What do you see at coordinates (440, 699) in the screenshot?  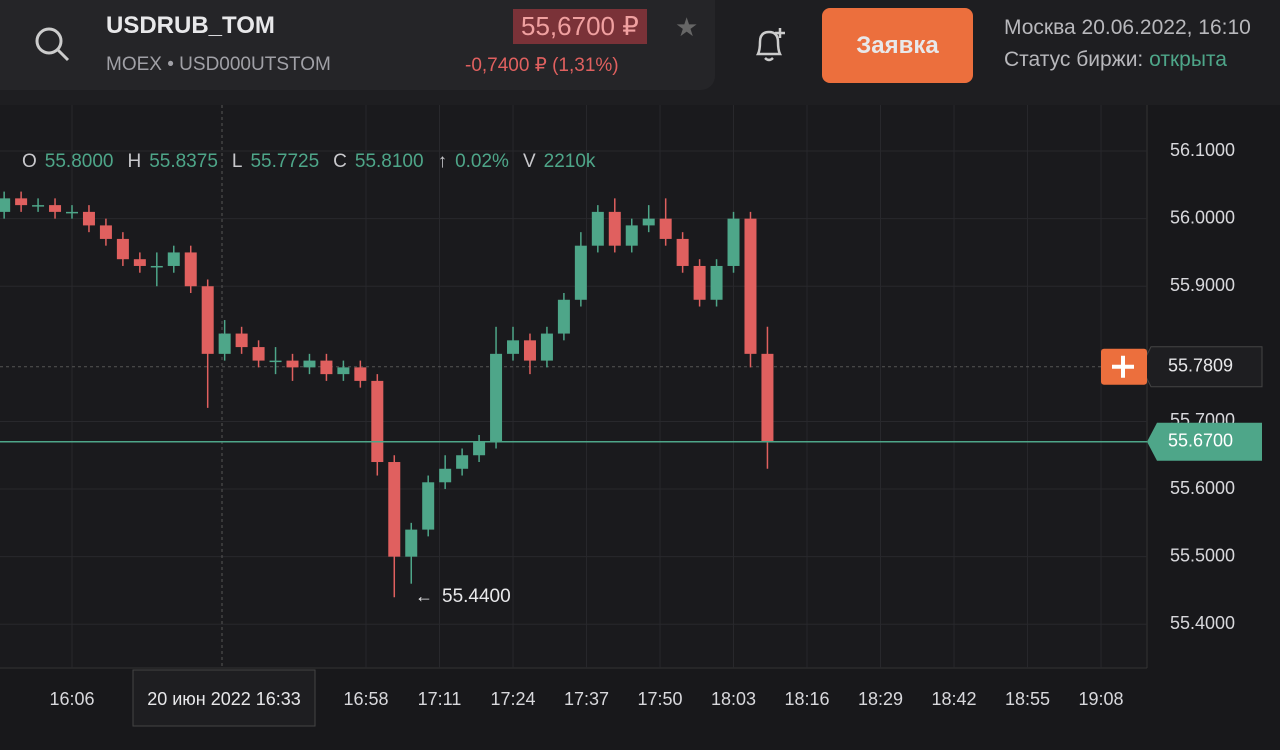 I see `x-tick-label: 17:11` at bounding box center [440, 699].